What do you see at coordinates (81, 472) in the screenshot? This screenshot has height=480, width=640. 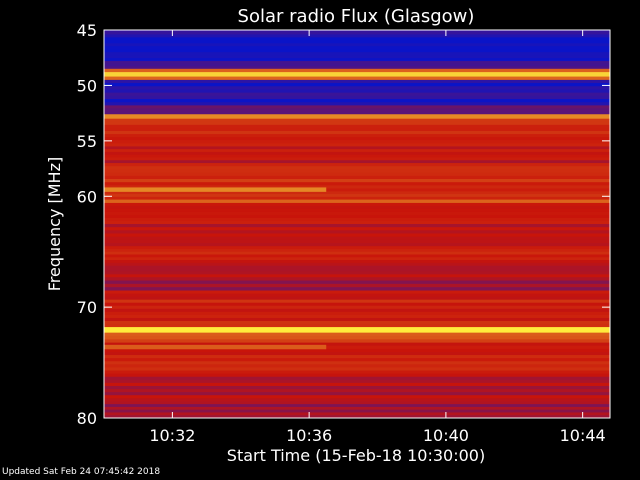 I see `updated-timestamp: Updated Sat Feb 24 07:45:42 2018` at bounding box center [81, 472].